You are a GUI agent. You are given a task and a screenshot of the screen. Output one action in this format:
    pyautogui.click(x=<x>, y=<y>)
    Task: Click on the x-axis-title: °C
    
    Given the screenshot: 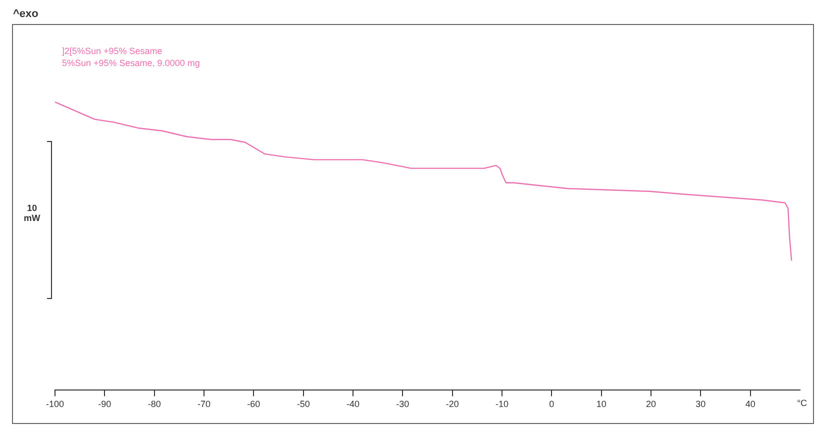 What is the action you would take?
    pyautogui.click(x=802, y=403)
    